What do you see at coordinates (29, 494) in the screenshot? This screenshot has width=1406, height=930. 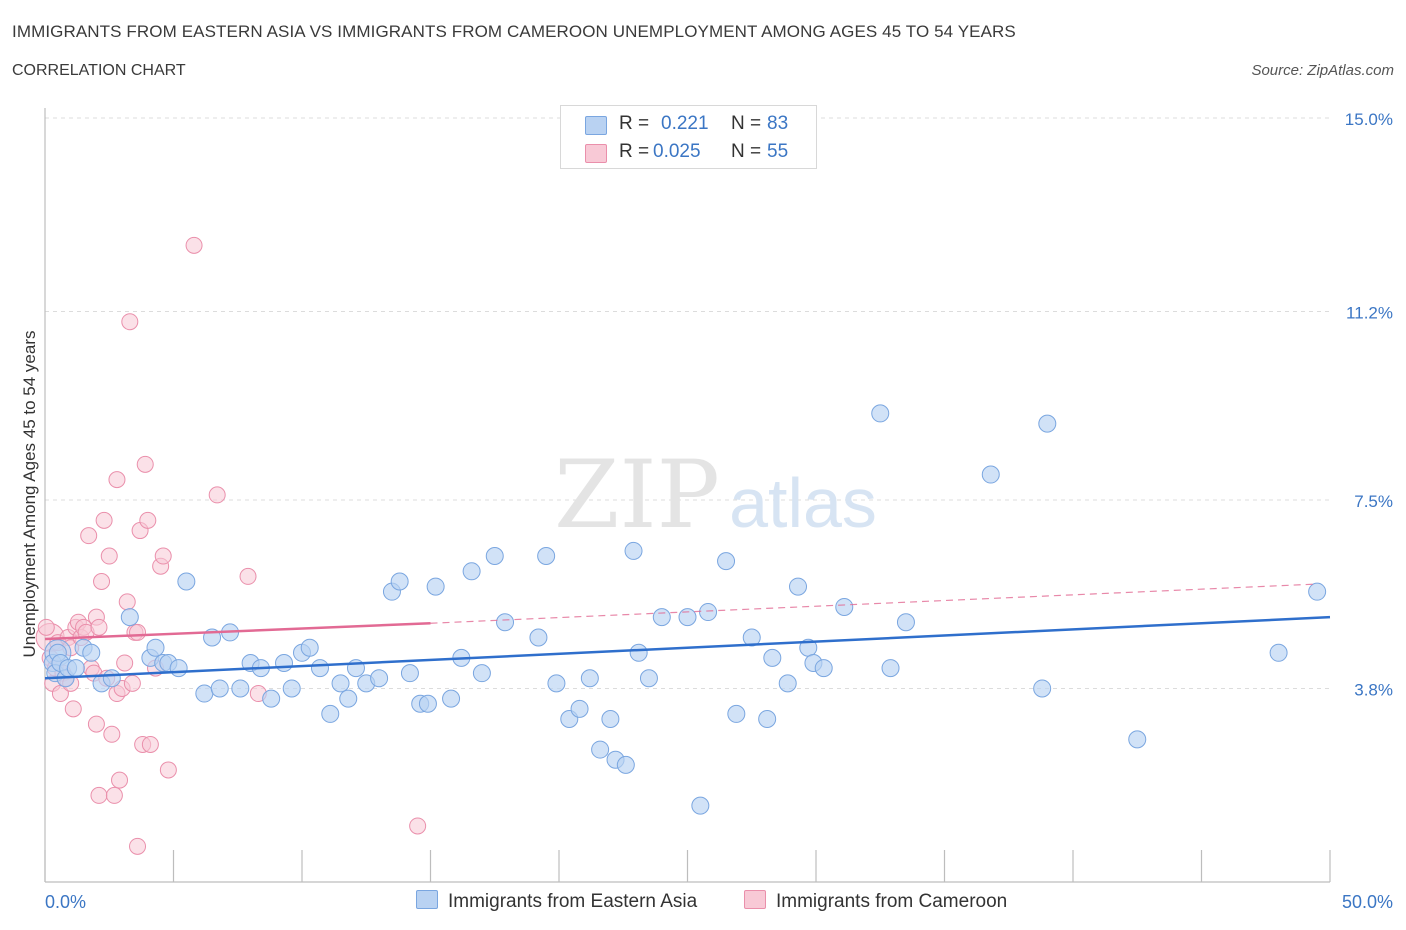 I see `y-axis-label: Unemployment Among Ages 45 to 54 years` at bounding box center [29, 494].